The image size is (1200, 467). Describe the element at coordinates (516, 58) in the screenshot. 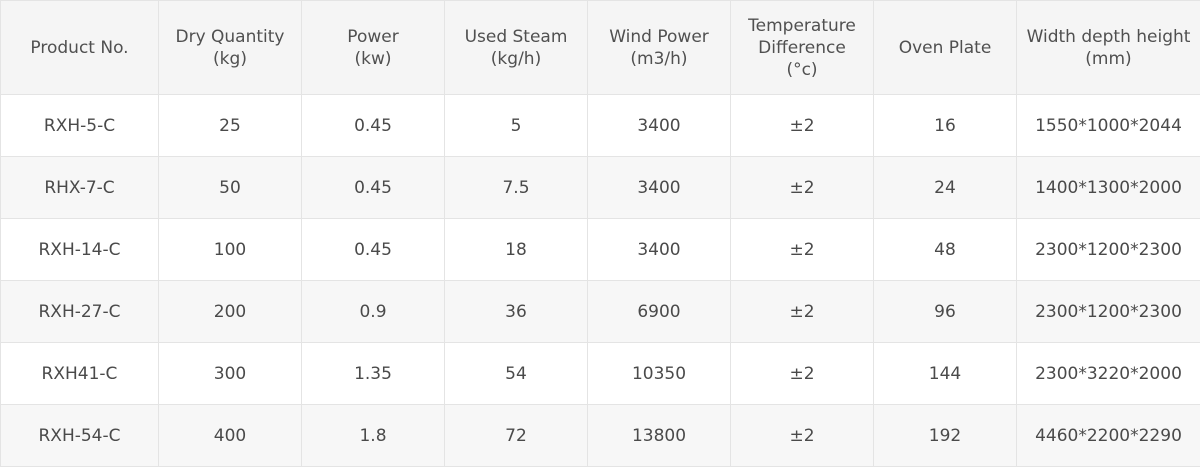

I see `header-unit: (kg/h)` at that location.